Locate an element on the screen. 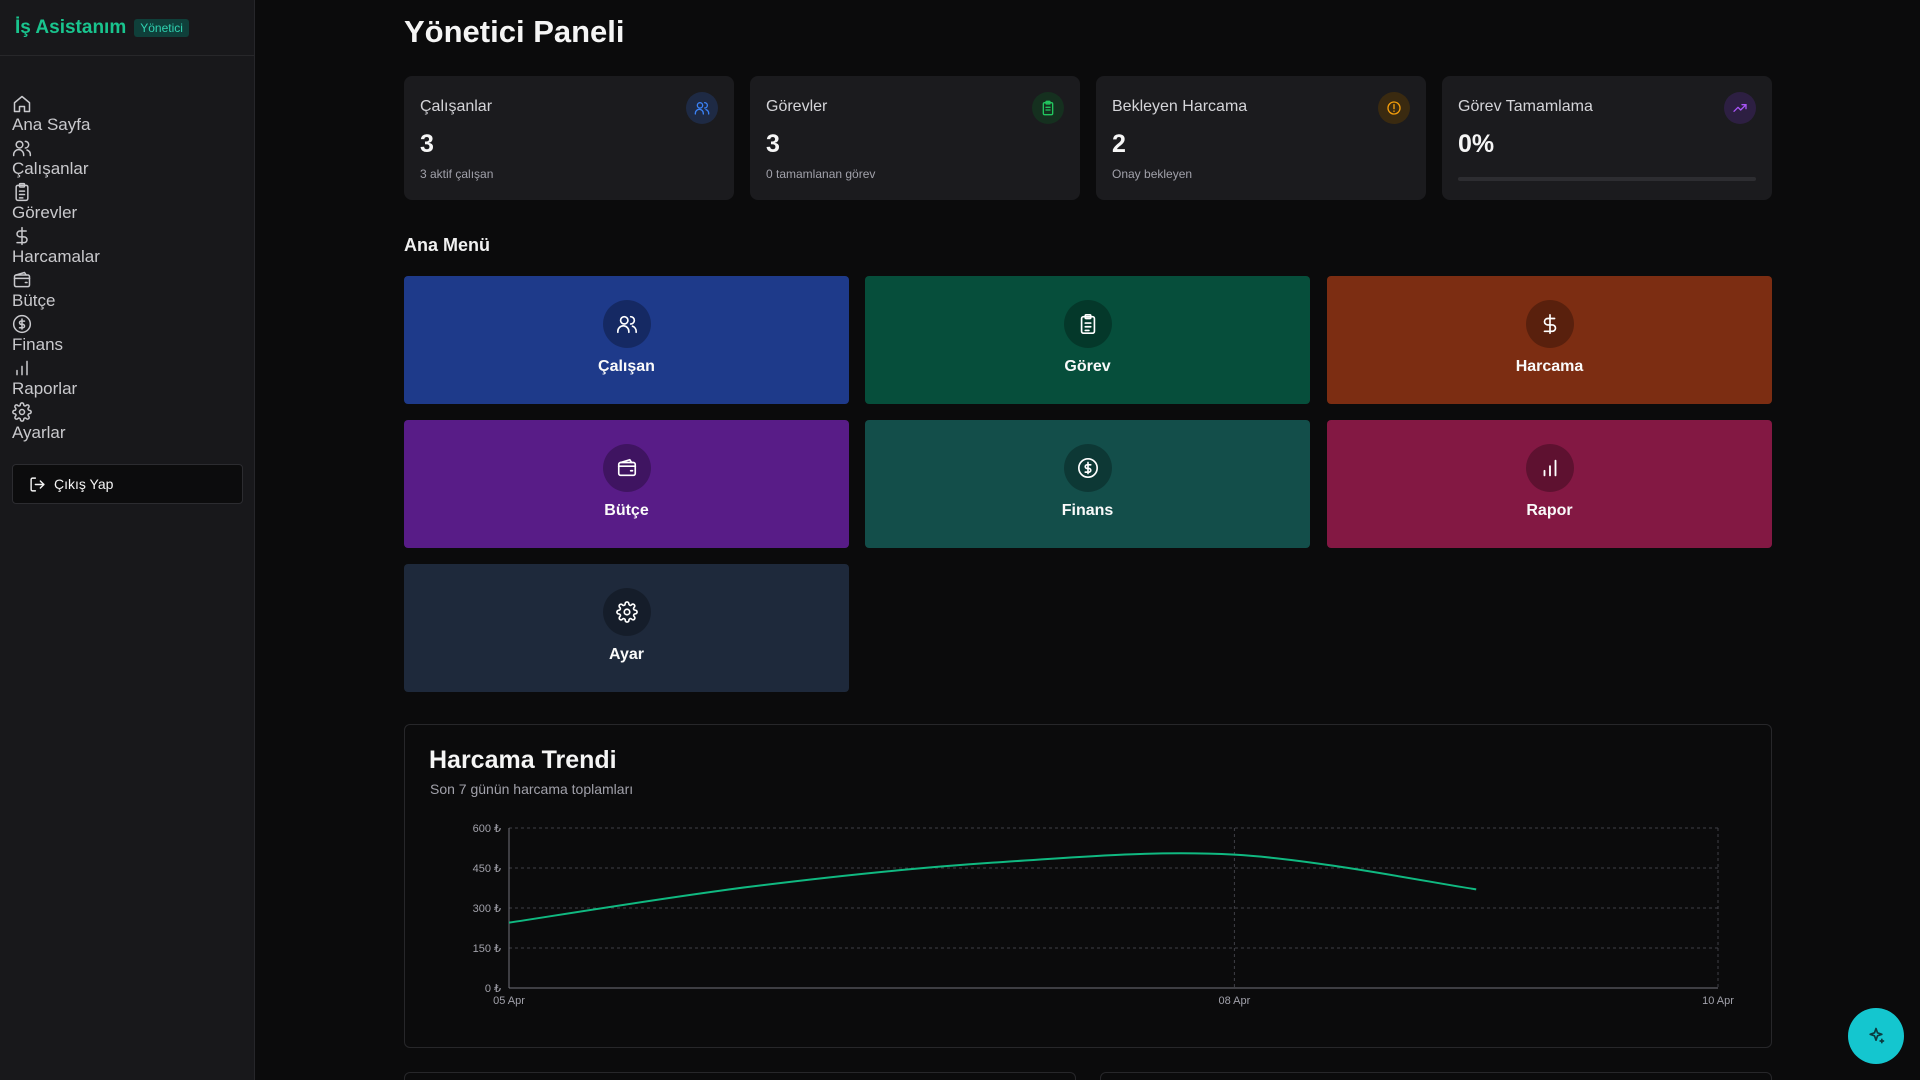 The height and width of the screenshot is (1080, 1920). sparkle-icon is located at coordinates (1877, 1035).